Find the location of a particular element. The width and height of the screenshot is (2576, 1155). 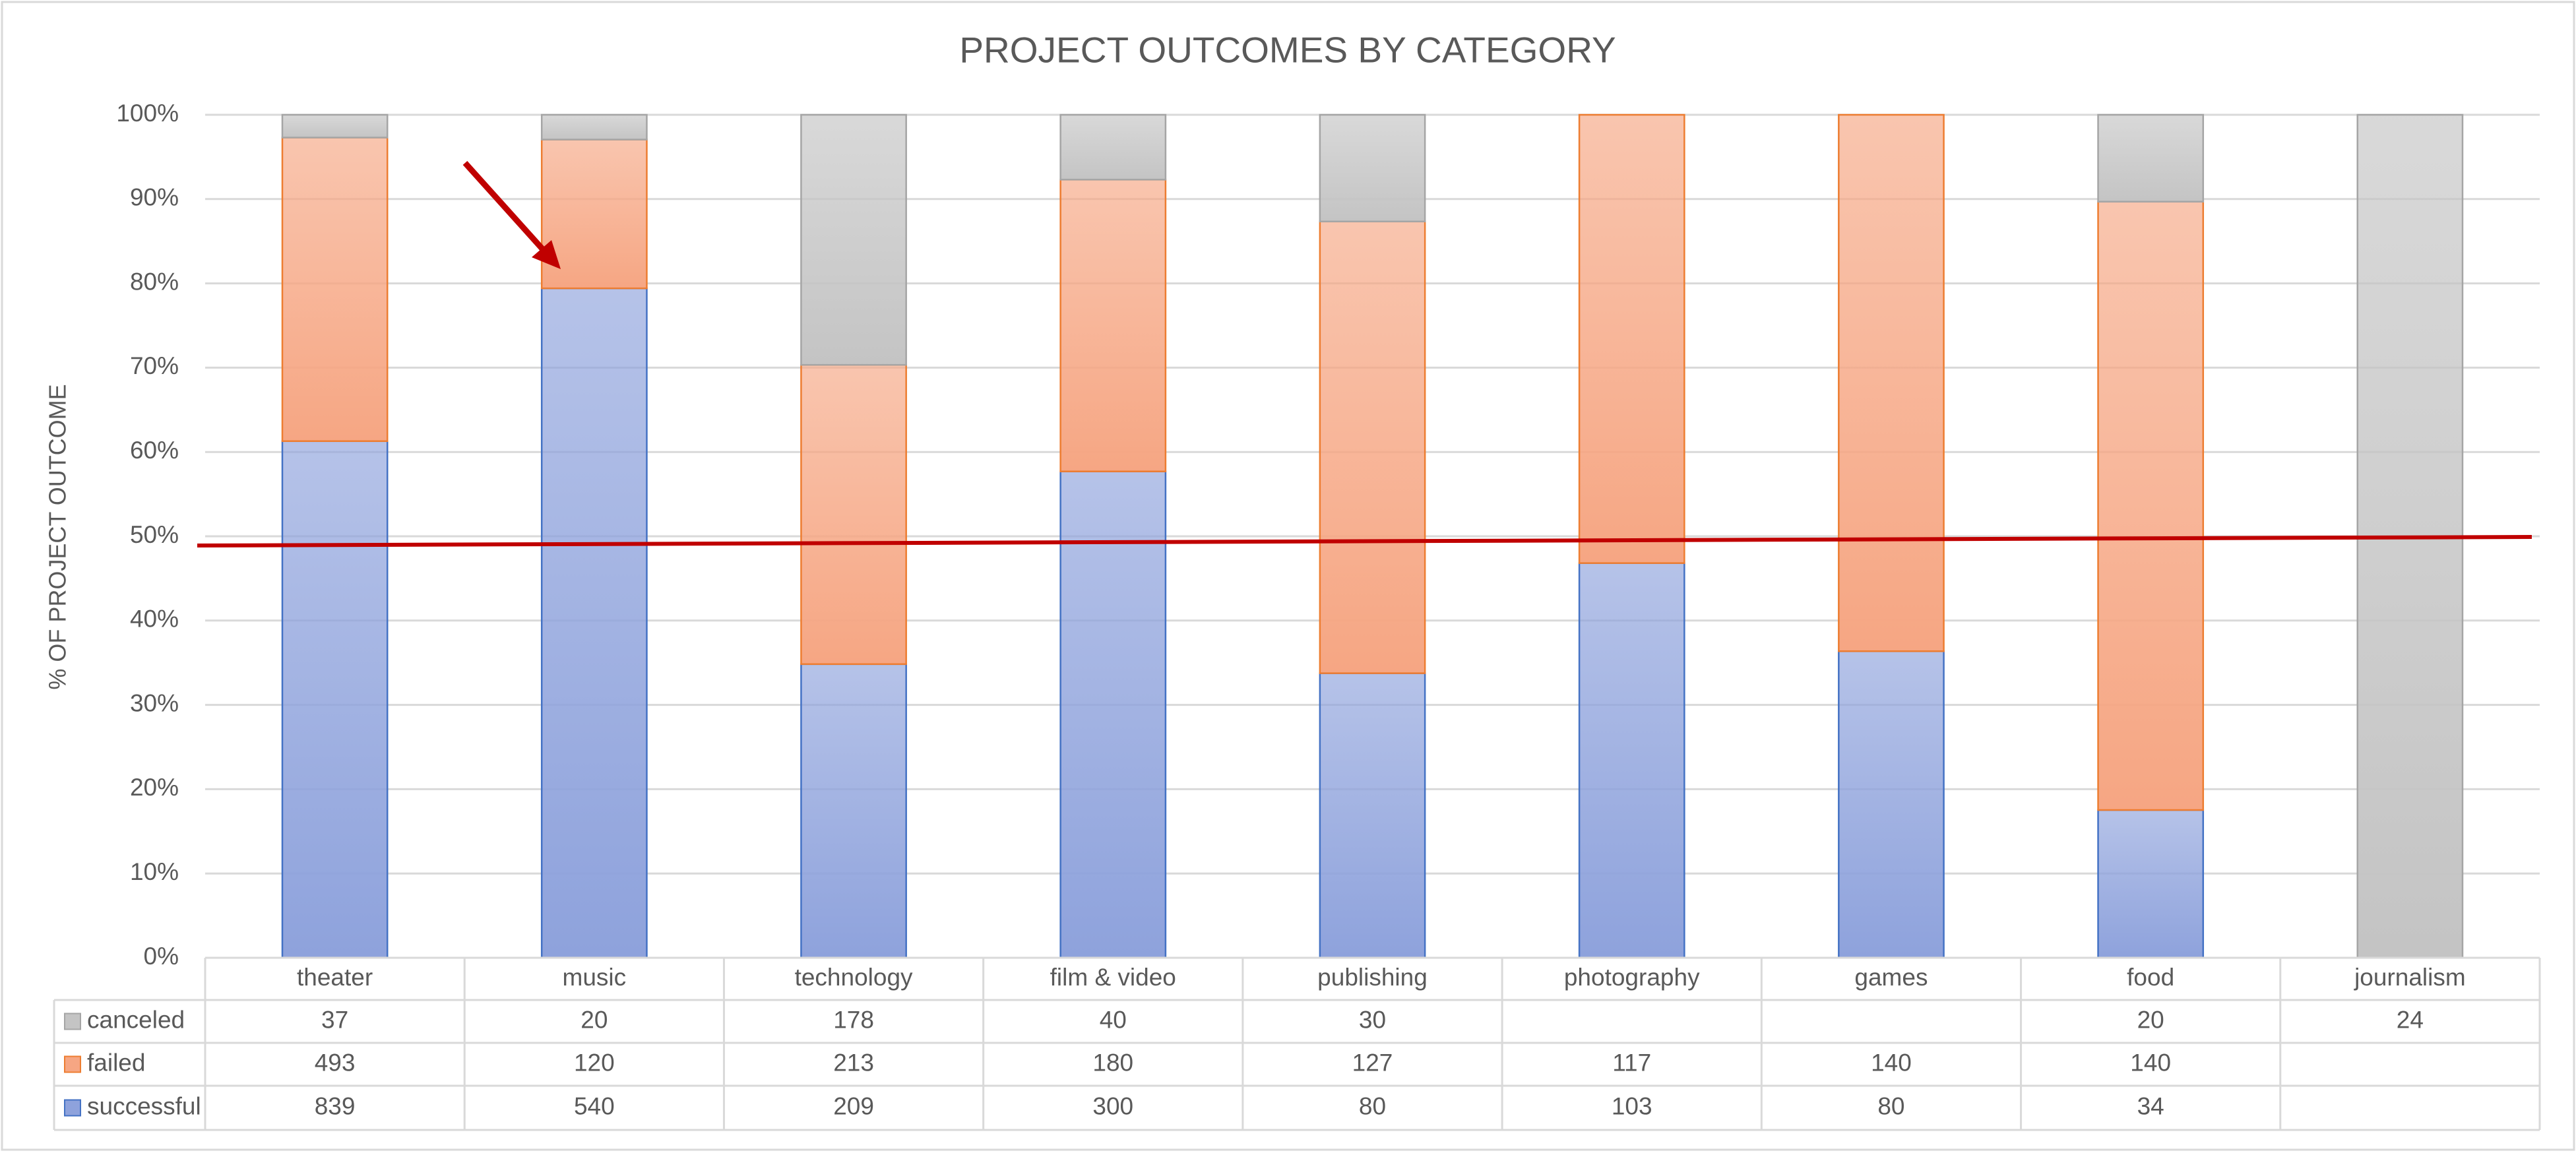

table-value: 30 is located at coordinates (1373, 1020).